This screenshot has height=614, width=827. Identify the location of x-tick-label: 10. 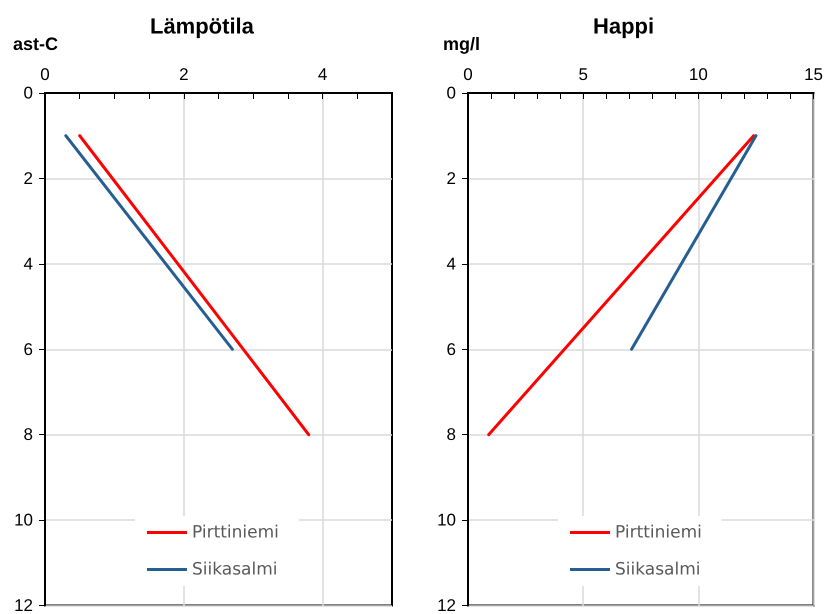
(698, 74).